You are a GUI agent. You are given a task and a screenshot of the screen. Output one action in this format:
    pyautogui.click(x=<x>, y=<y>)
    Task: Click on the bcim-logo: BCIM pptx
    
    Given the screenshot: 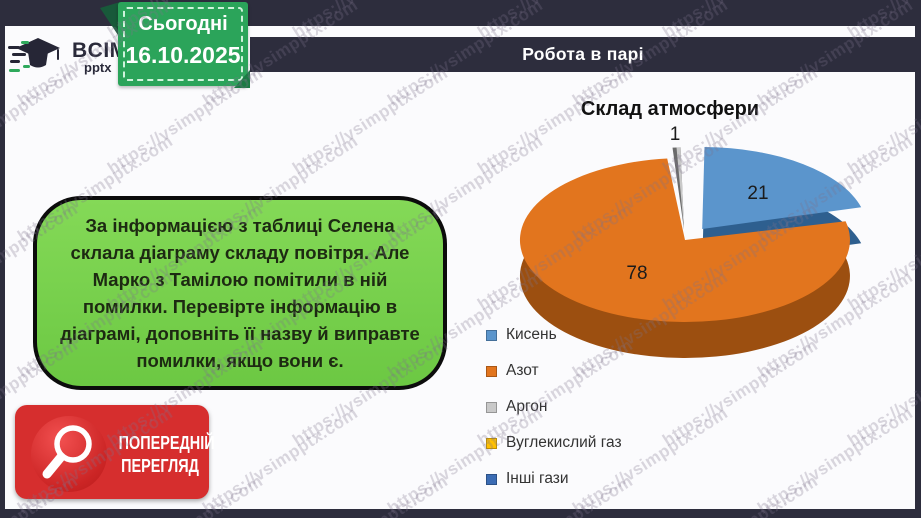 What is the action you would take?
    pyautogui.click(x=73, y=59)
    